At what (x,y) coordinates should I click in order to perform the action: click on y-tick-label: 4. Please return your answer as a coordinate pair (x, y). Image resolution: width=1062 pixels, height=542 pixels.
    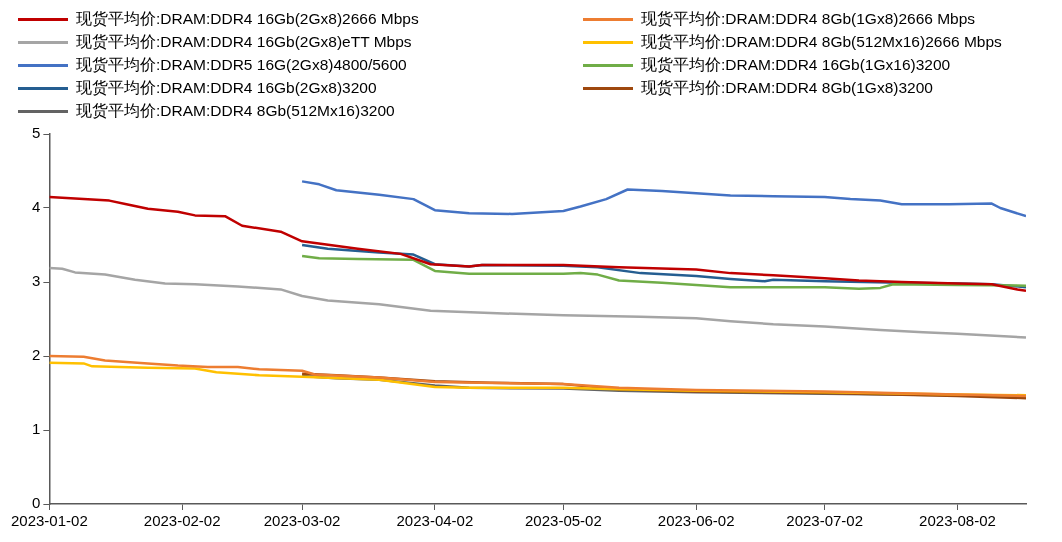
    Looking at the image, I should click on (36, 207).